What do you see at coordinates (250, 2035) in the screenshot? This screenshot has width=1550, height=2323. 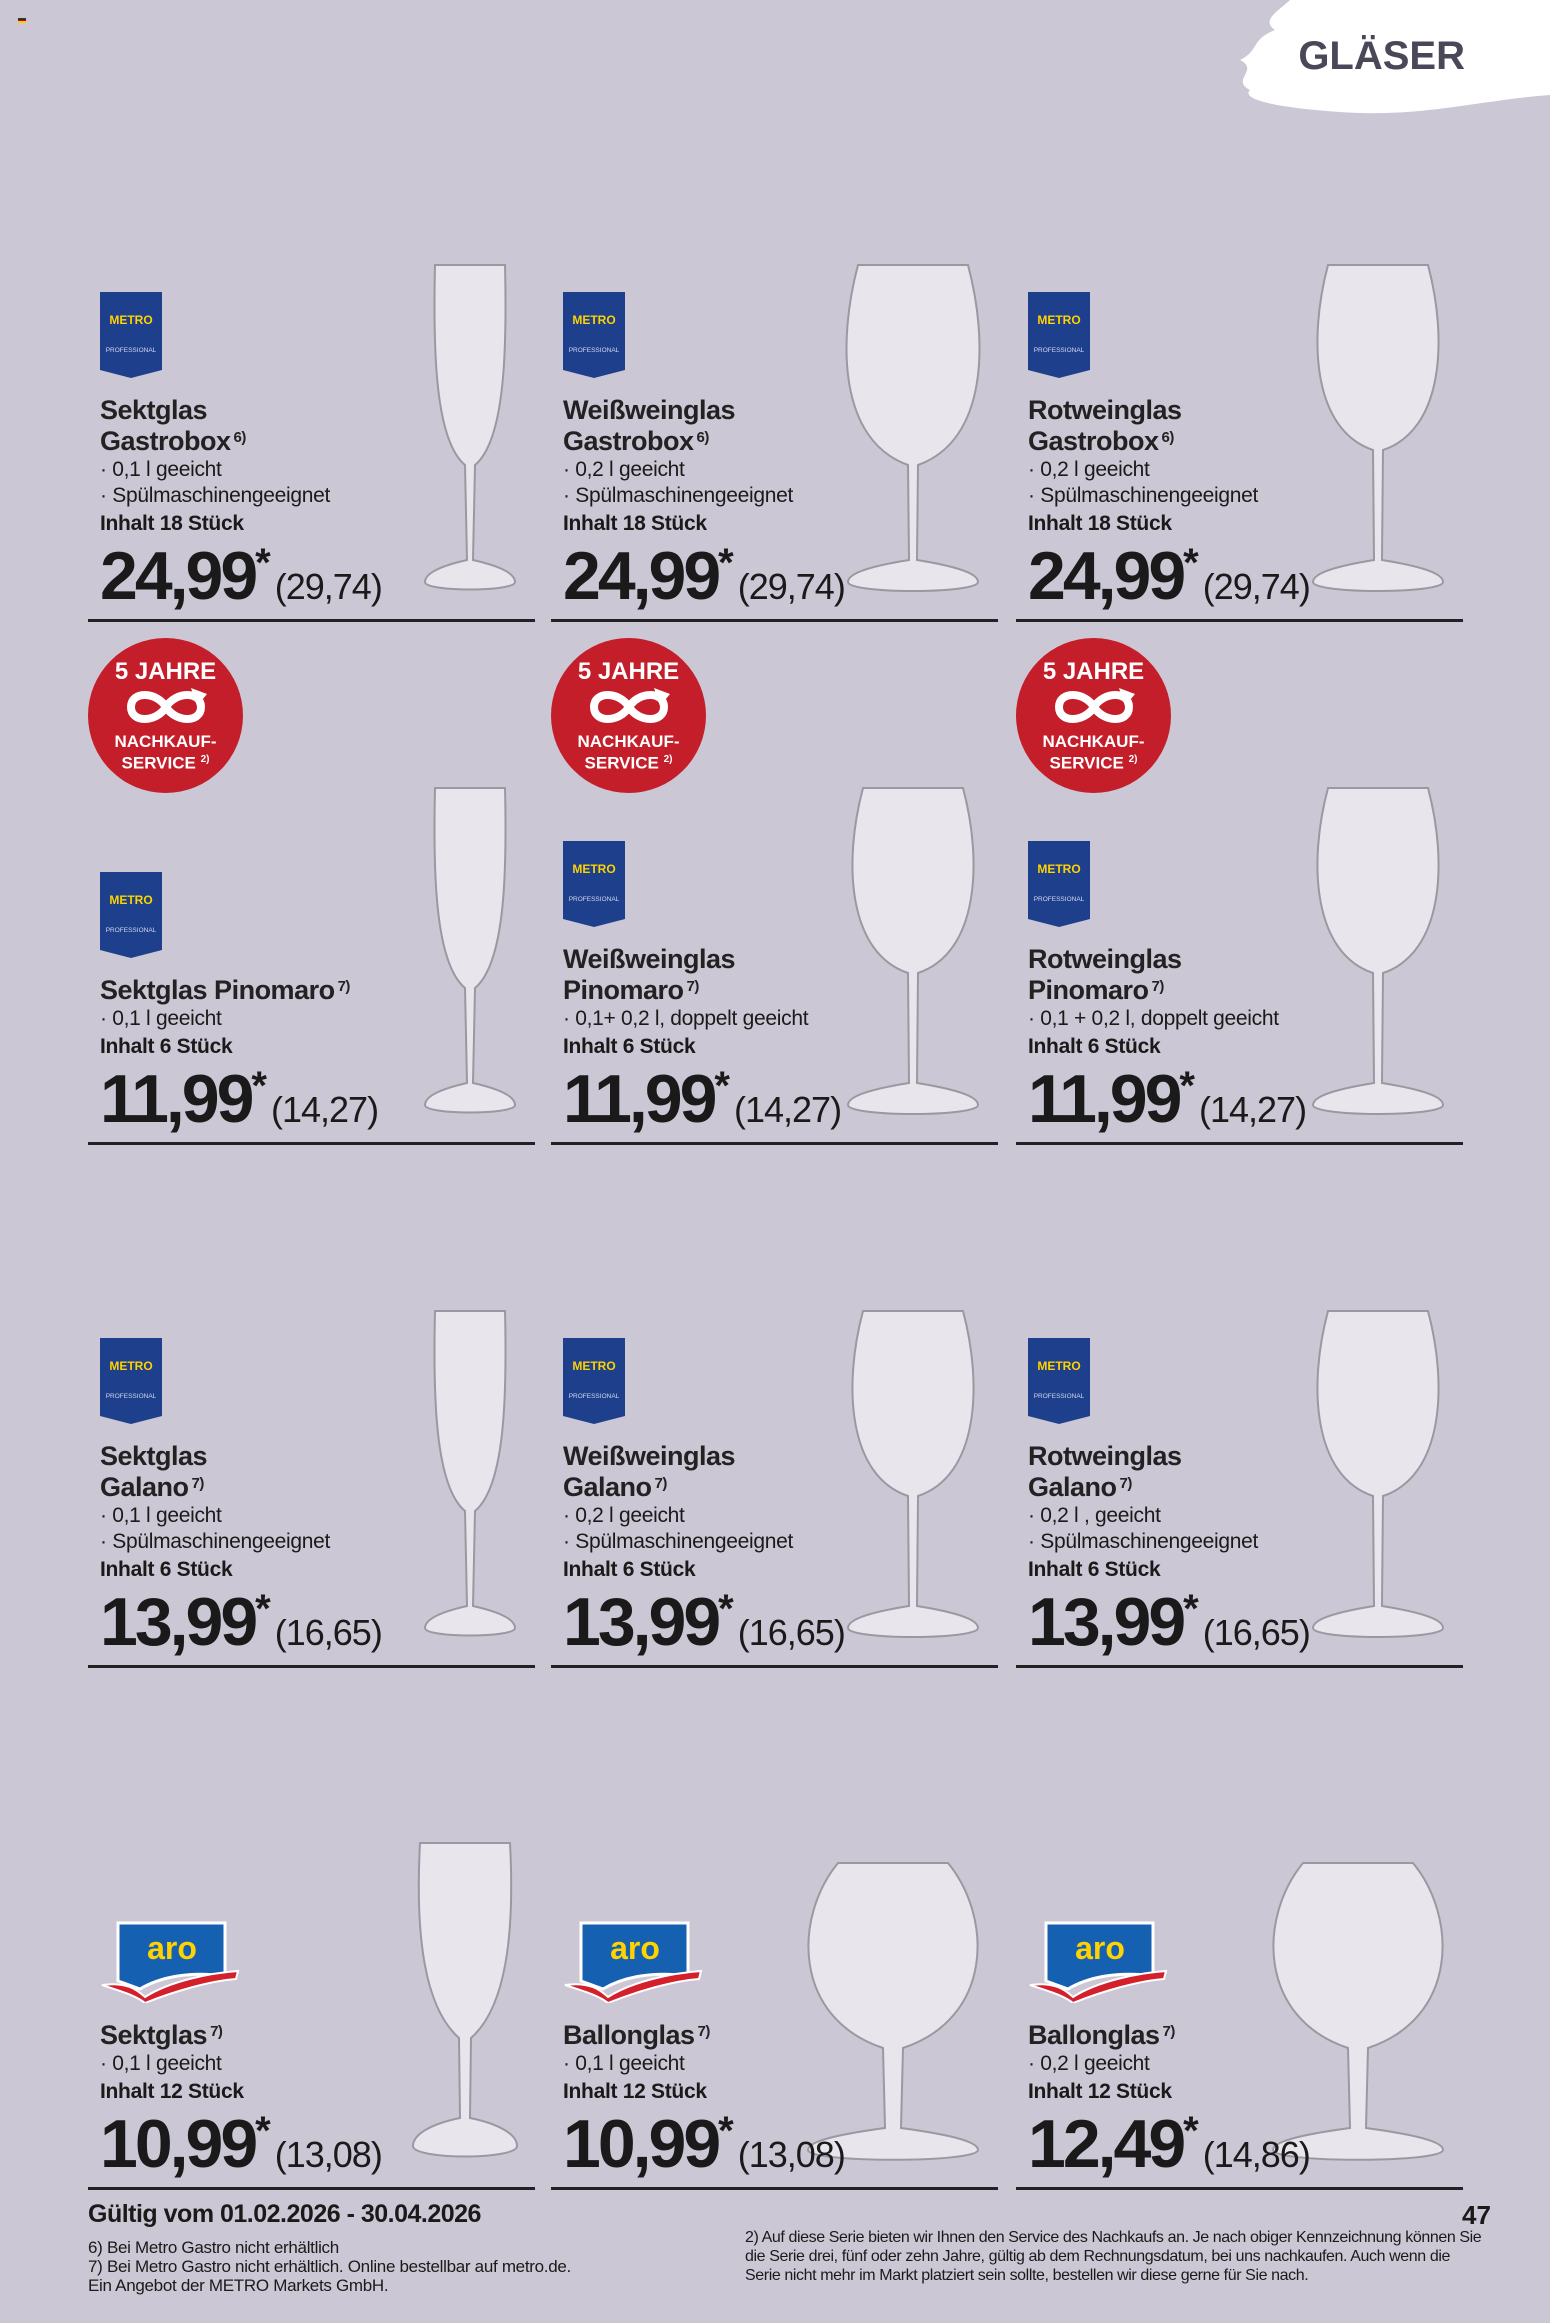 I see `product-title: Sektglas 7)` at bounding box center [250, 2035].